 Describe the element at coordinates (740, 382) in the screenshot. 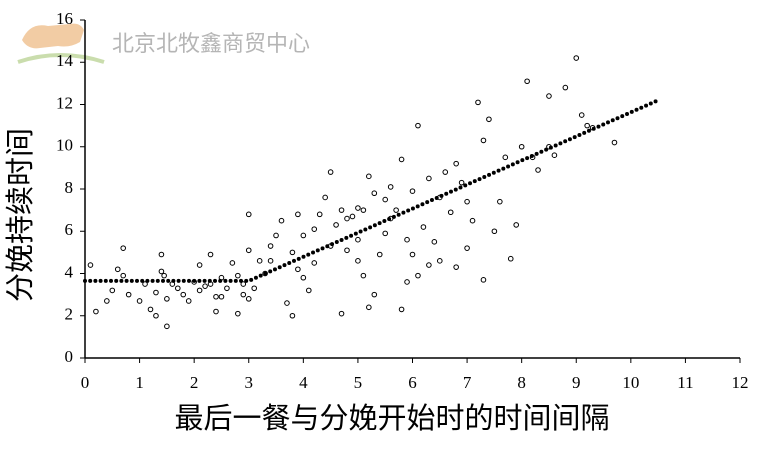

I see `x-tick-label: 12` at that location.